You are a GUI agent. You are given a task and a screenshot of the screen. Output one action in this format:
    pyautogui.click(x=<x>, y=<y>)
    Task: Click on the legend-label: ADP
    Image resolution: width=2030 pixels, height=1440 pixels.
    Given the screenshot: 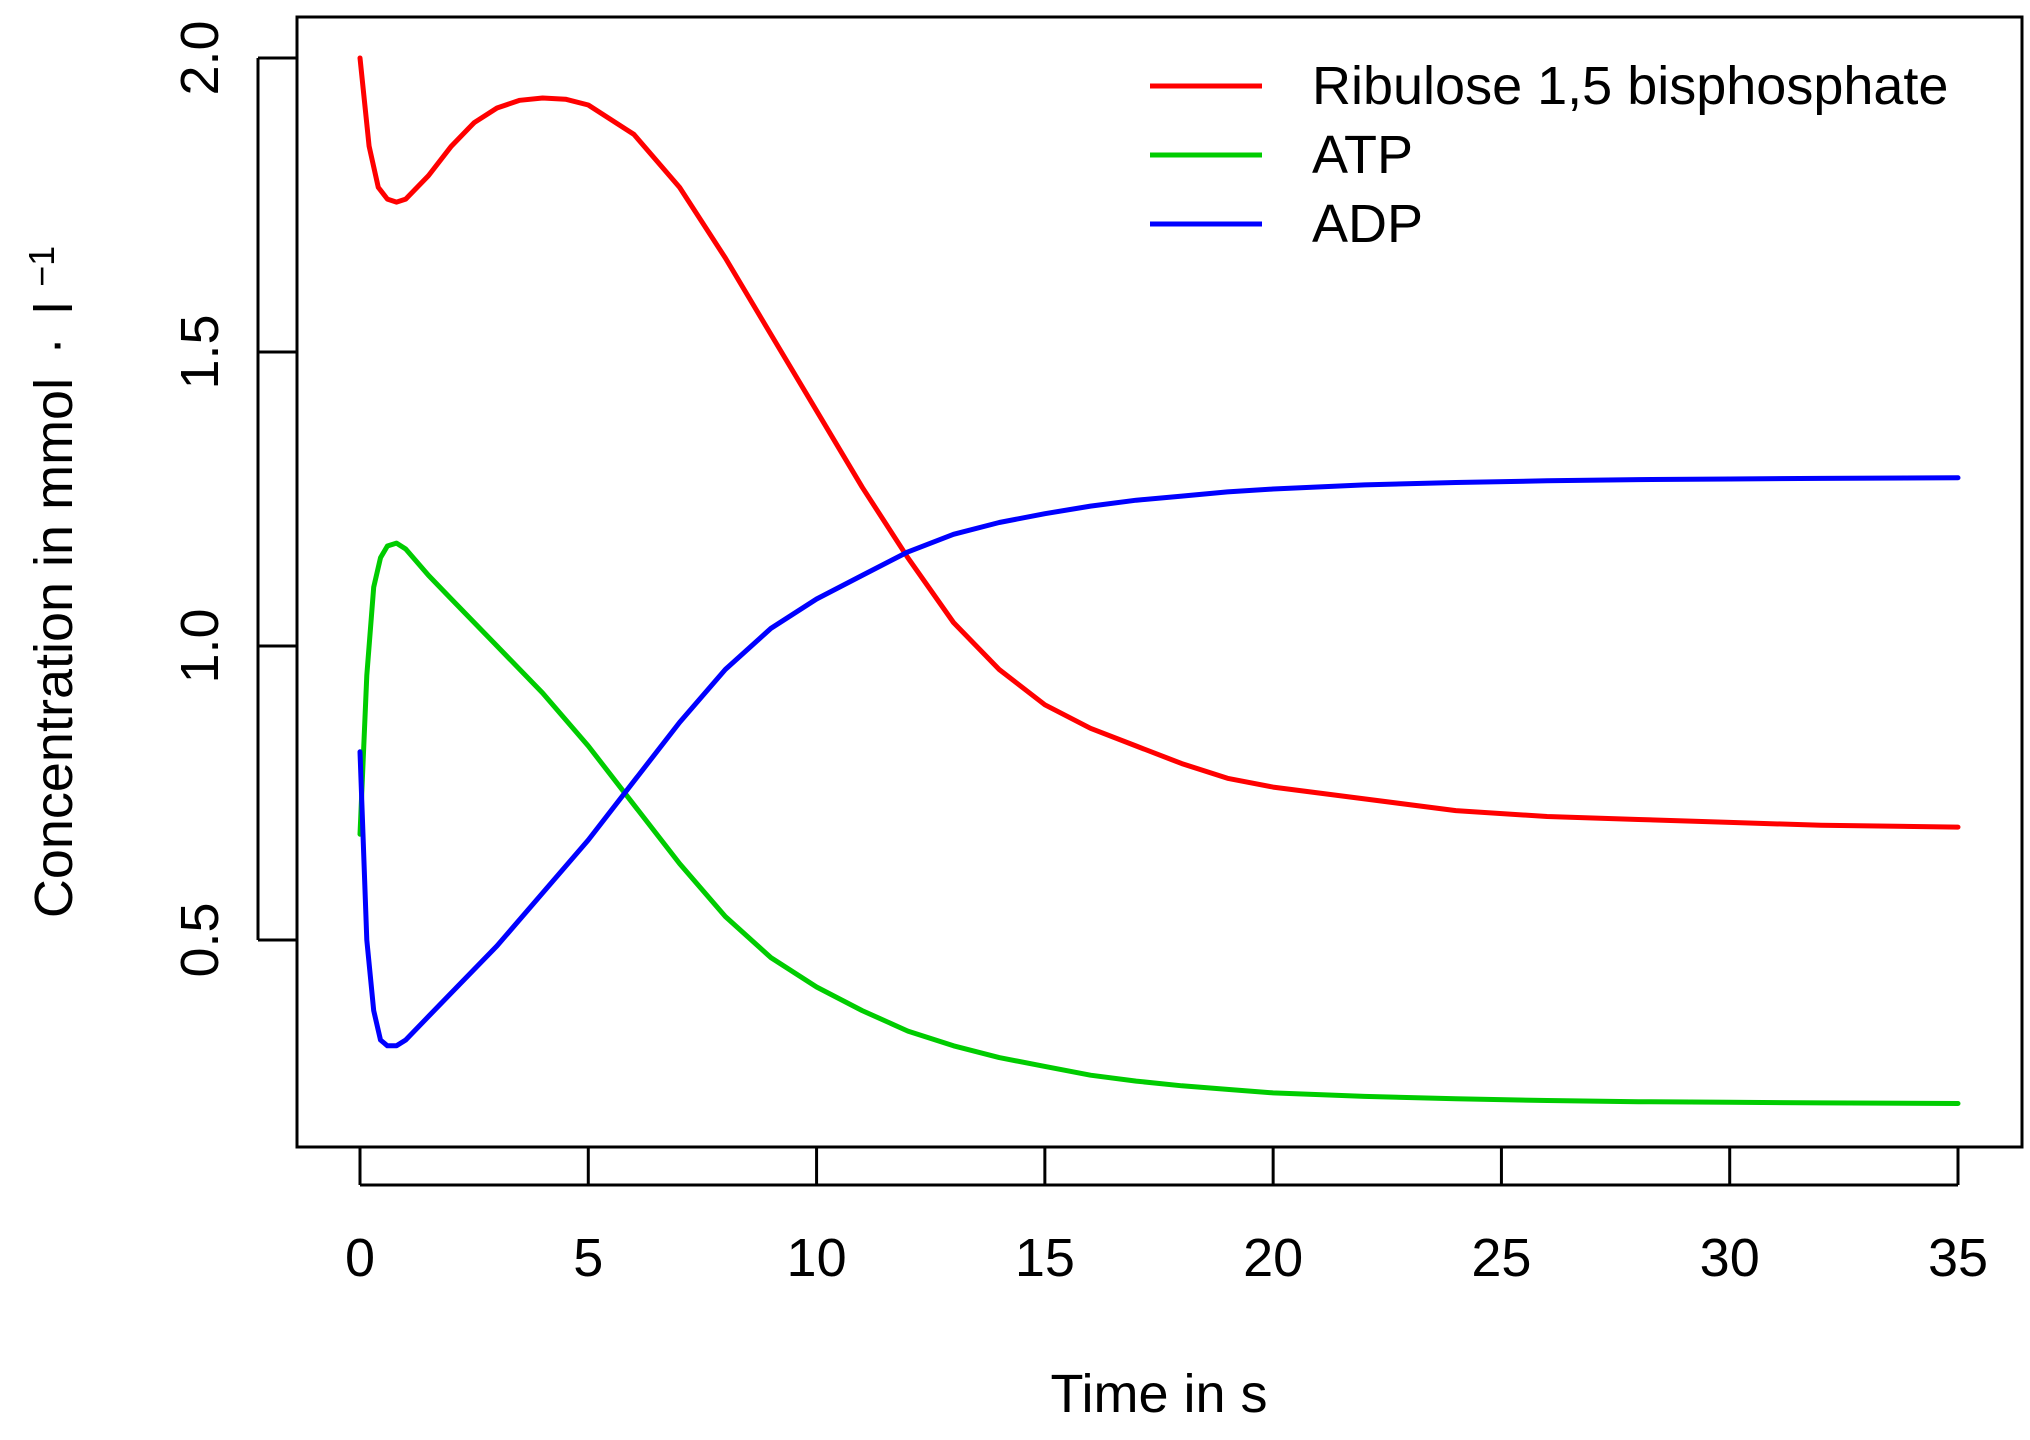 What is the action you would take?
    pyautogui.click(x=1367, y=224)
    